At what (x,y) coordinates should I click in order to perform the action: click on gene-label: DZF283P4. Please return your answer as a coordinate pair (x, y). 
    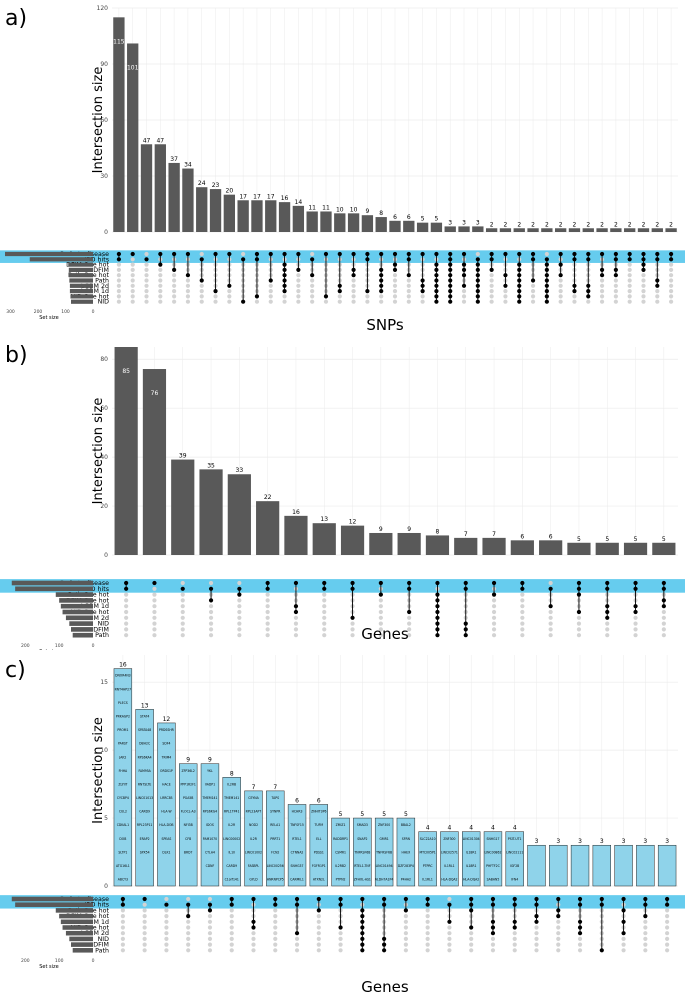
    Looking at the image, I should click on (406, 866).